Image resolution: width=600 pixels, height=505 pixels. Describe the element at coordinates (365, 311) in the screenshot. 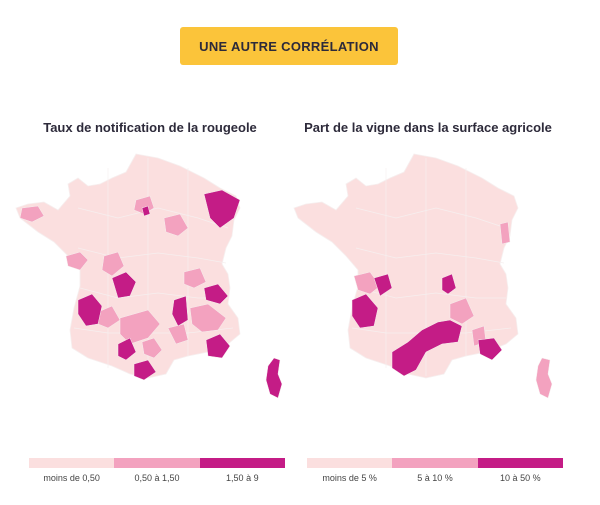

I see `region-high-bordeaux` at that location.